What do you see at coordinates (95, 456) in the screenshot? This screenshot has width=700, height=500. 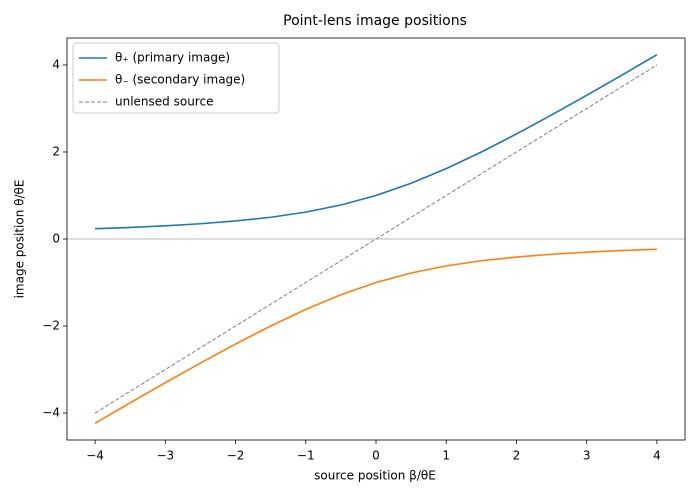 I see `x-tick-label: −4` at bounding box center [95, 456].